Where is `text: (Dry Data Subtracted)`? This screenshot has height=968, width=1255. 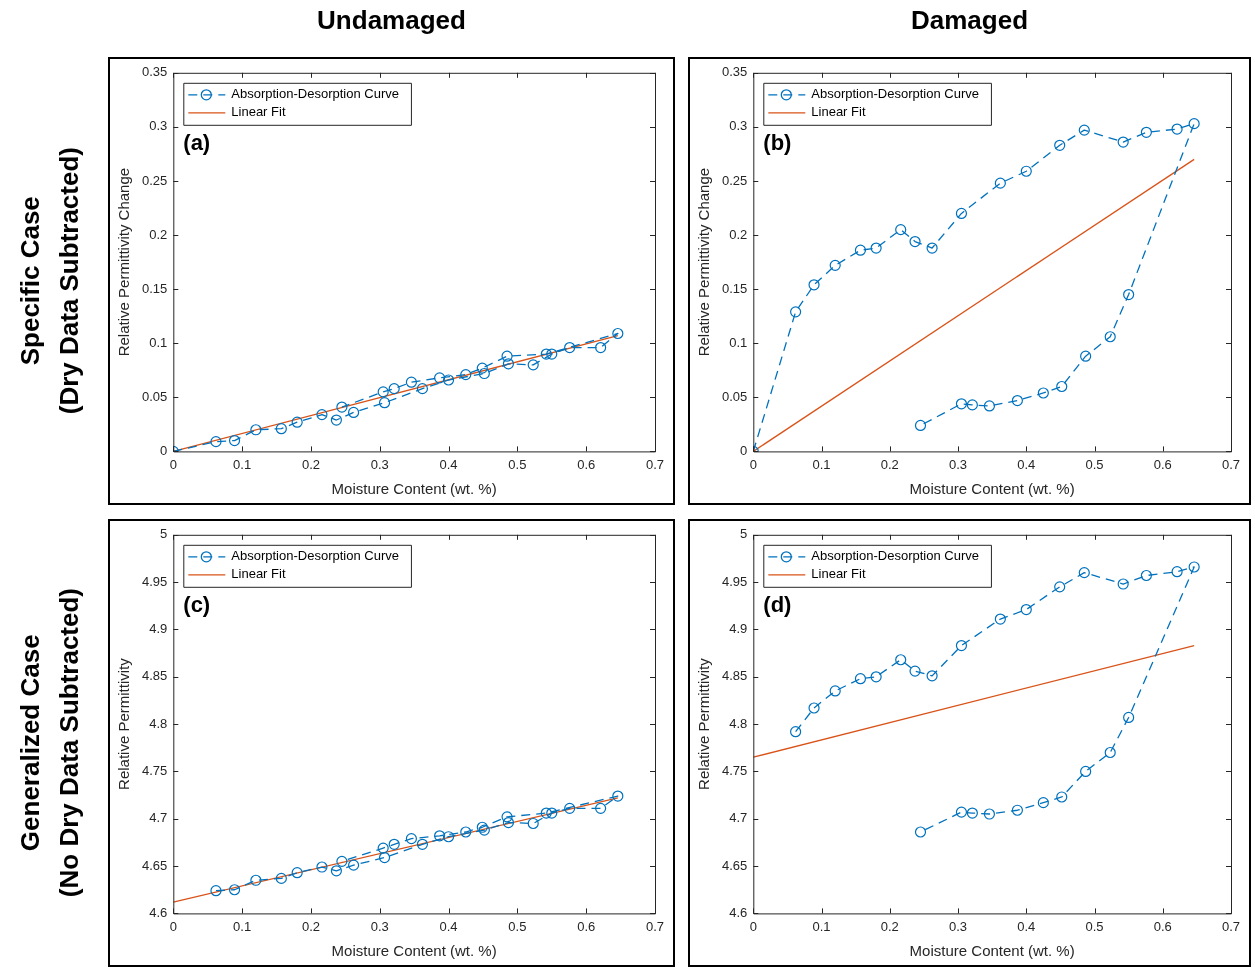
text: (Dry Data Subtracted) is located at coordinates (69, 281).